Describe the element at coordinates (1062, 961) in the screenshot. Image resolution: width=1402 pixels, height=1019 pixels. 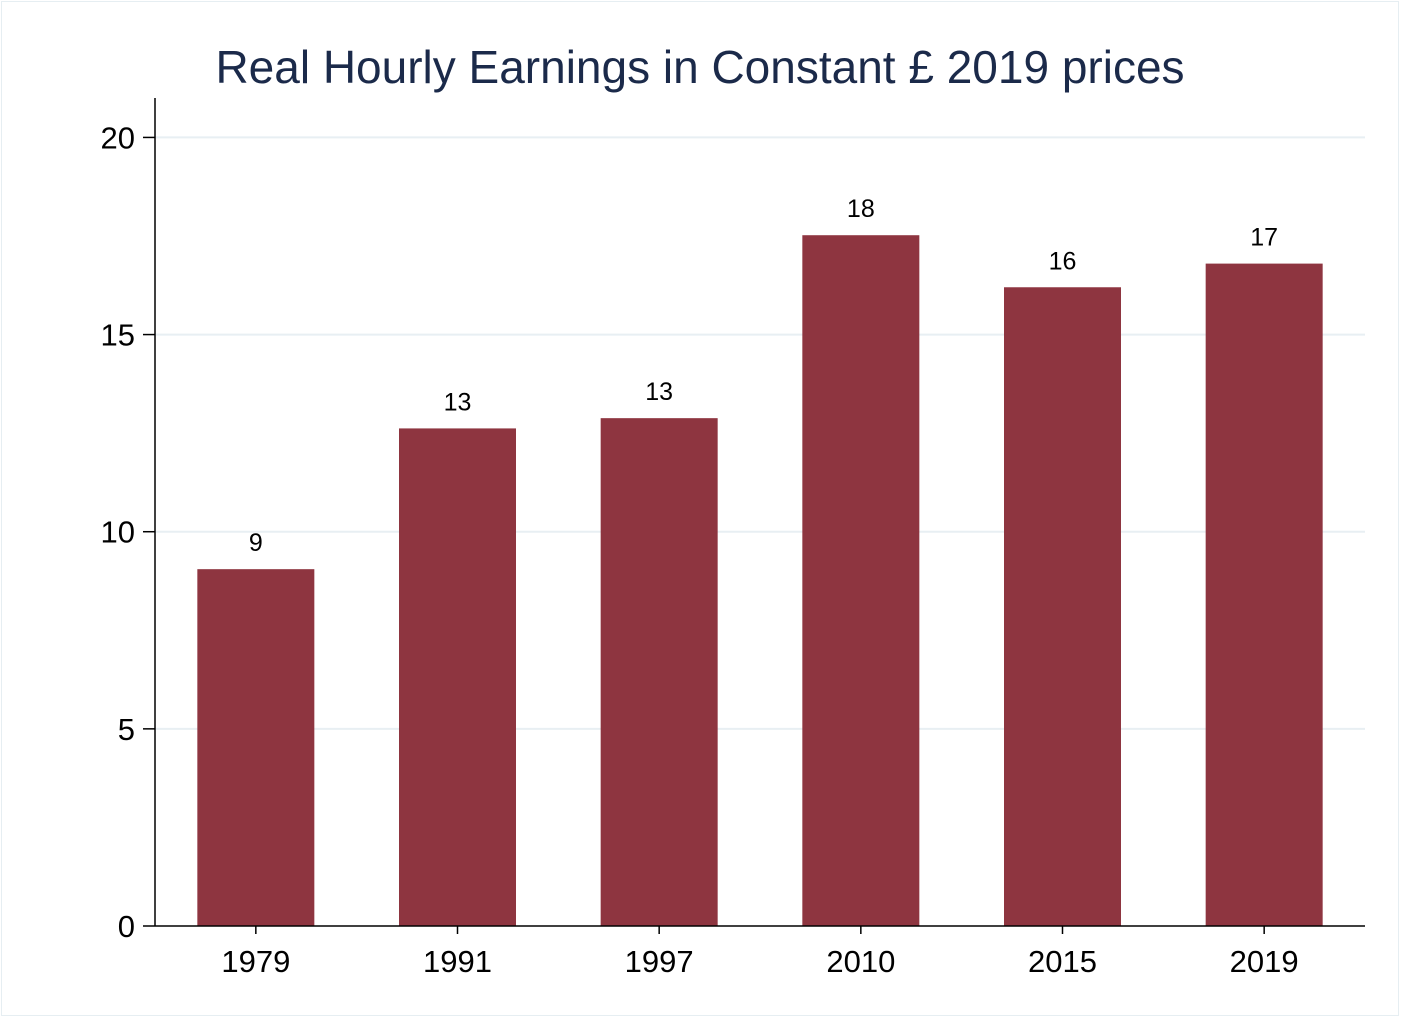
I see `x-tick-label-2015: 2015` at that location.